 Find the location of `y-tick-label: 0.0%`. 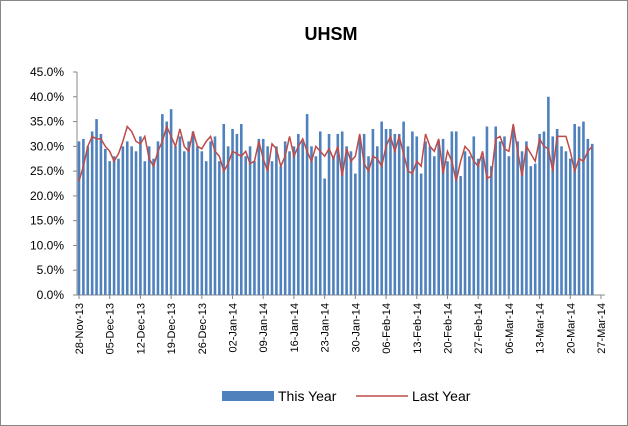

y-tick-label: 0.0% is located at coordinates (51, 295).